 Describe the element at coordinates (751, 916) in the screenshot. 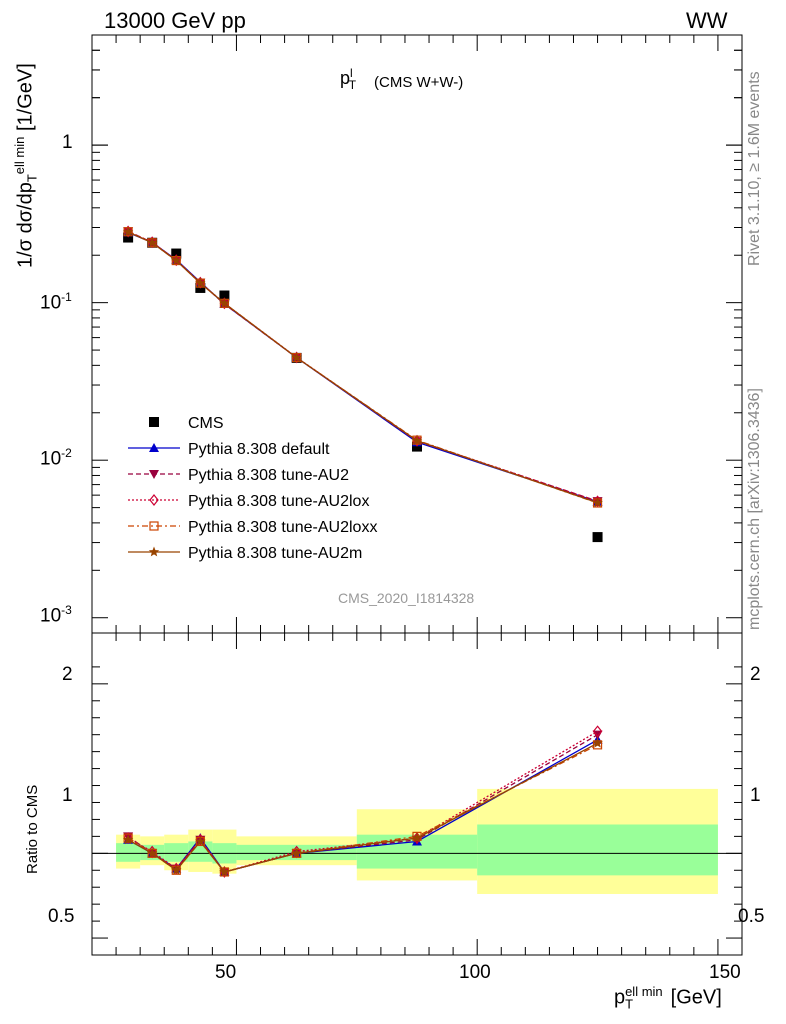

I see `ratio-tick-label-0.5-right: 0.5` at that location.